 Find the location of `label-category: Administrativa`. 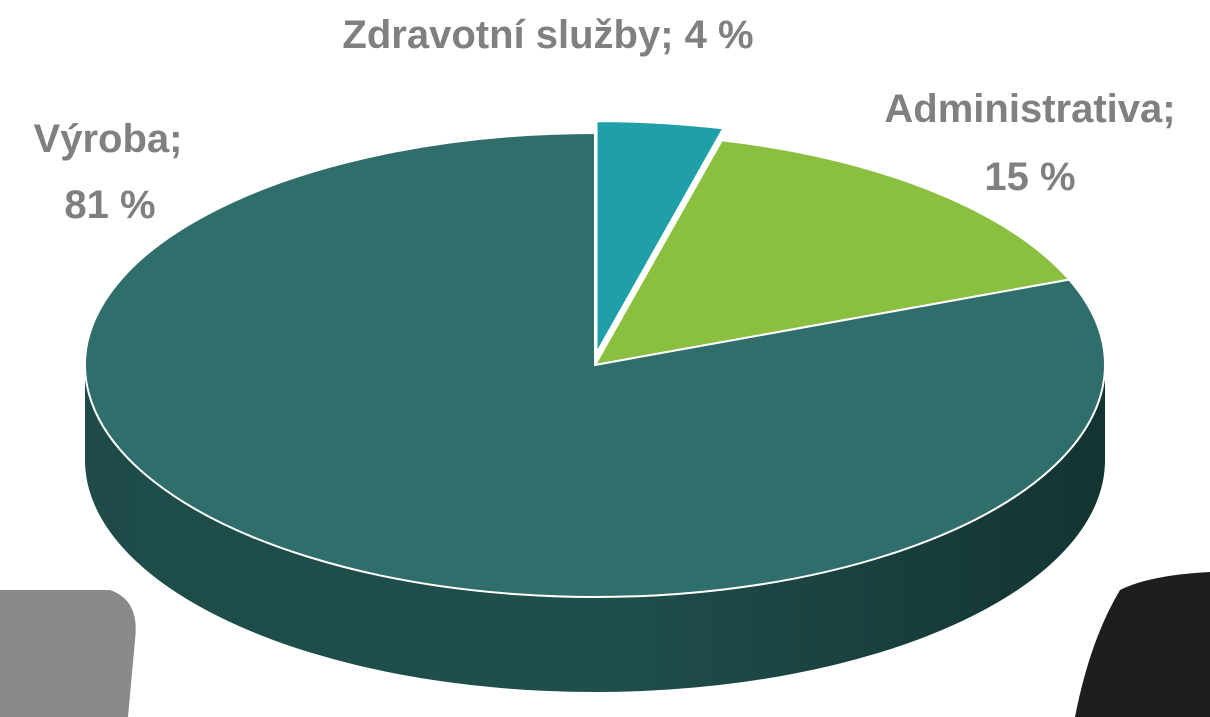

label-category: Administrativa is located at coordinates (1023, 109).